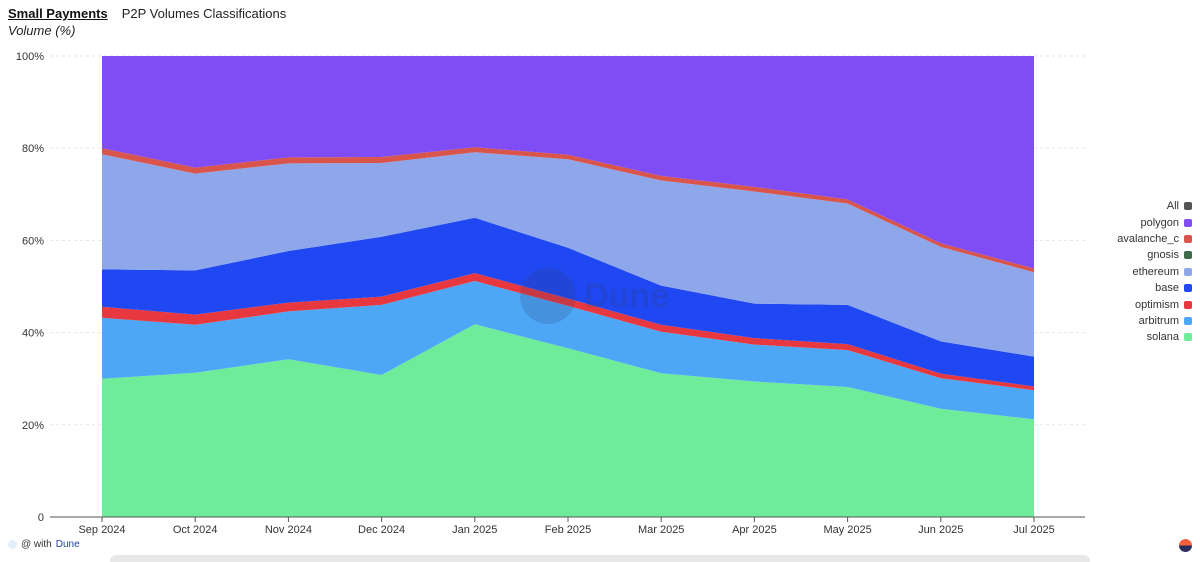  What do you see at coordinates (381, 530) in the screenshot?
I see `x-tick-label: Dec 2024` at bounding box center [381, 530].